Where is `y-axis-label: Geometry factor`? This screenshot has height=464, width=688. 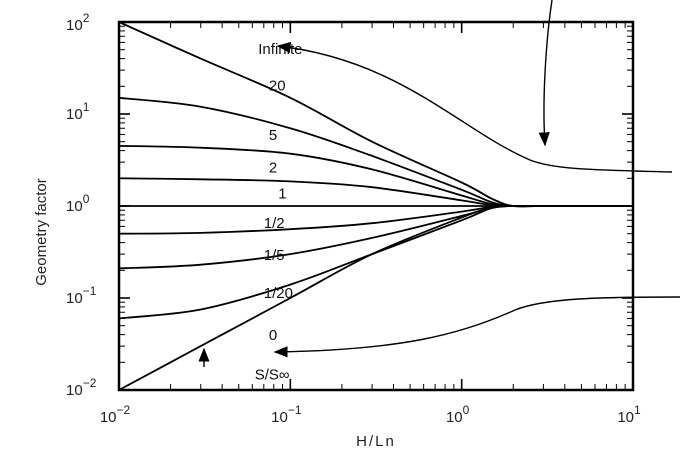
y-axis-label: Geometry factor is located at coordinates (41, 232).